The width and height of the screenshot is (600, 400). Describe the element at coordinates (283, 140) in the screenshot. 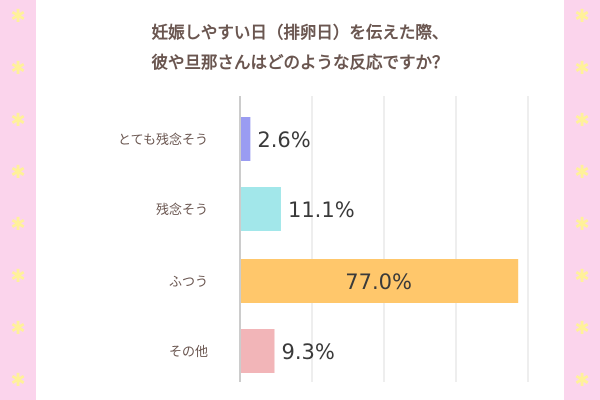

I see `data-label: 2.6%` at that location.